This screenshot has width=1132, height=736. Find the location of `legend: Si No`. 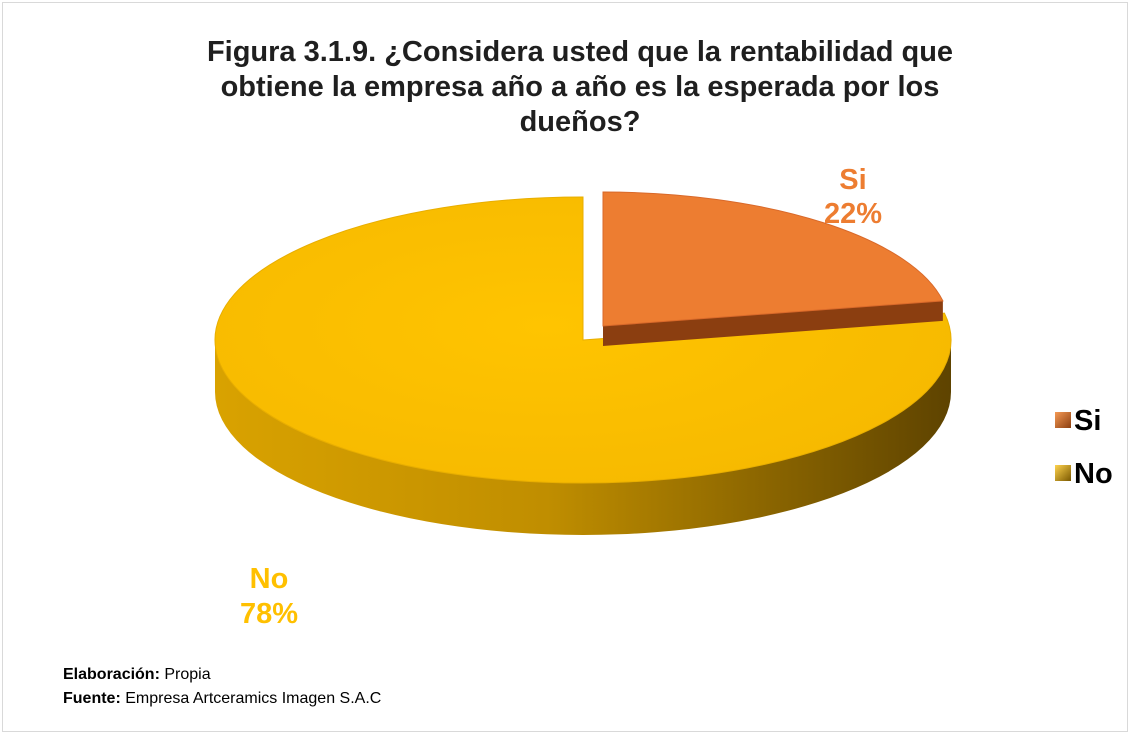

legend: Si No is located at coordinates (1084, 447).